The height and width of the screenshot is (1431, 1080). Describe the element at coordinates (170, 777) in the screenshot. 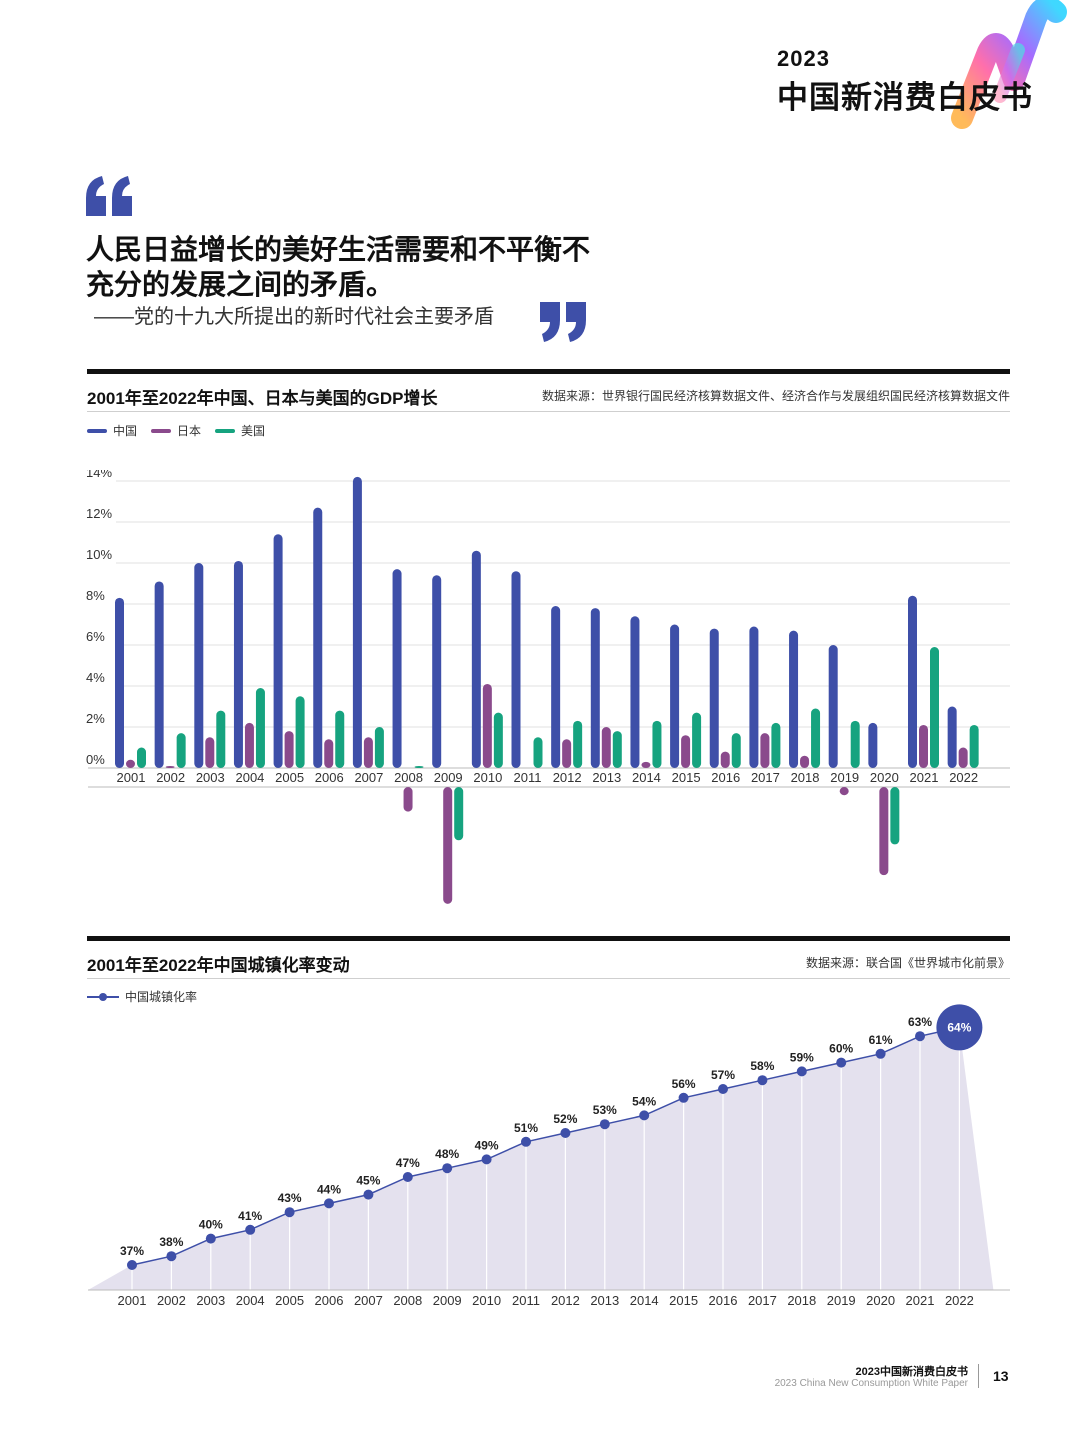

I see `gdp-x-tick-label: 2002` at that location.